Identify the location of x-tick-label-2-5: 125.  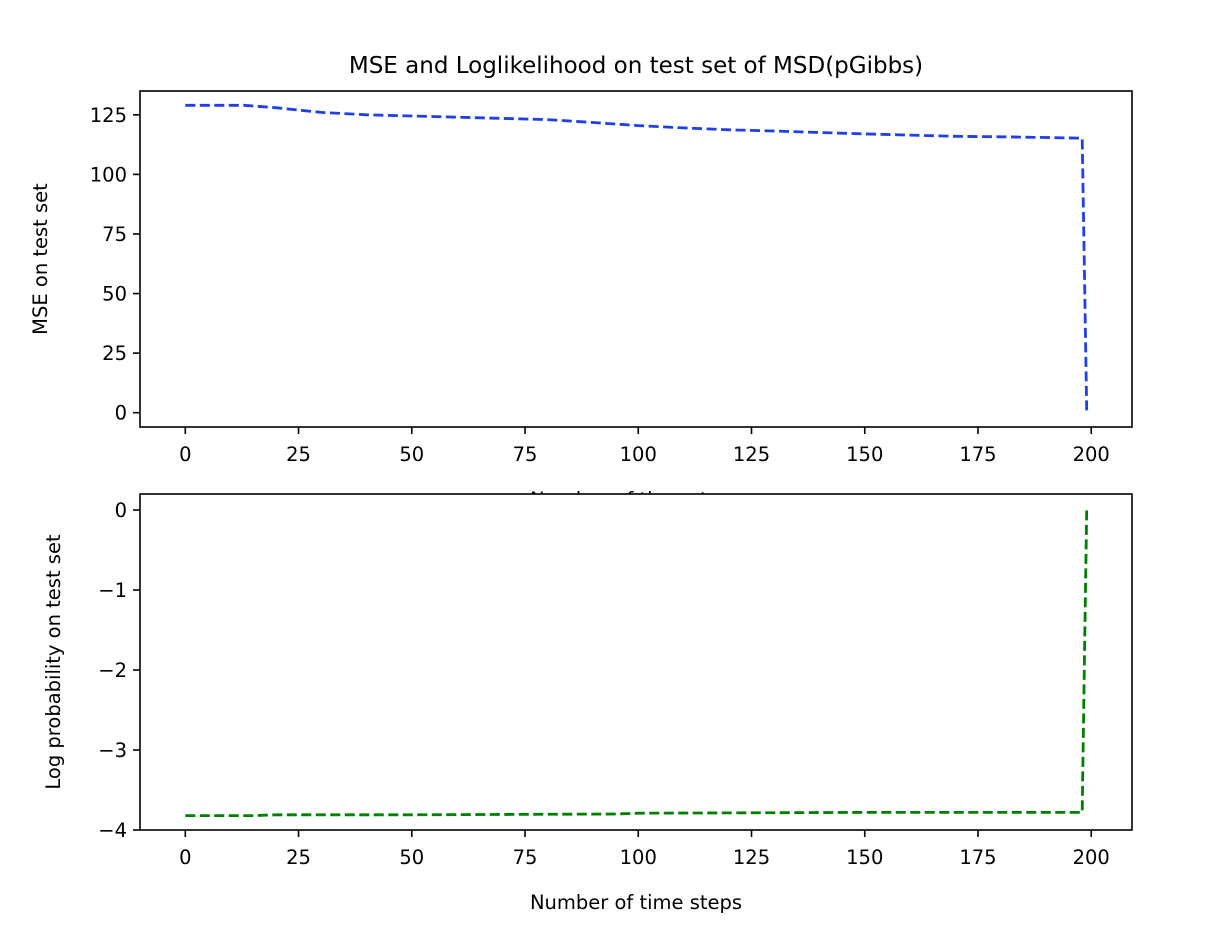
(751, 857).